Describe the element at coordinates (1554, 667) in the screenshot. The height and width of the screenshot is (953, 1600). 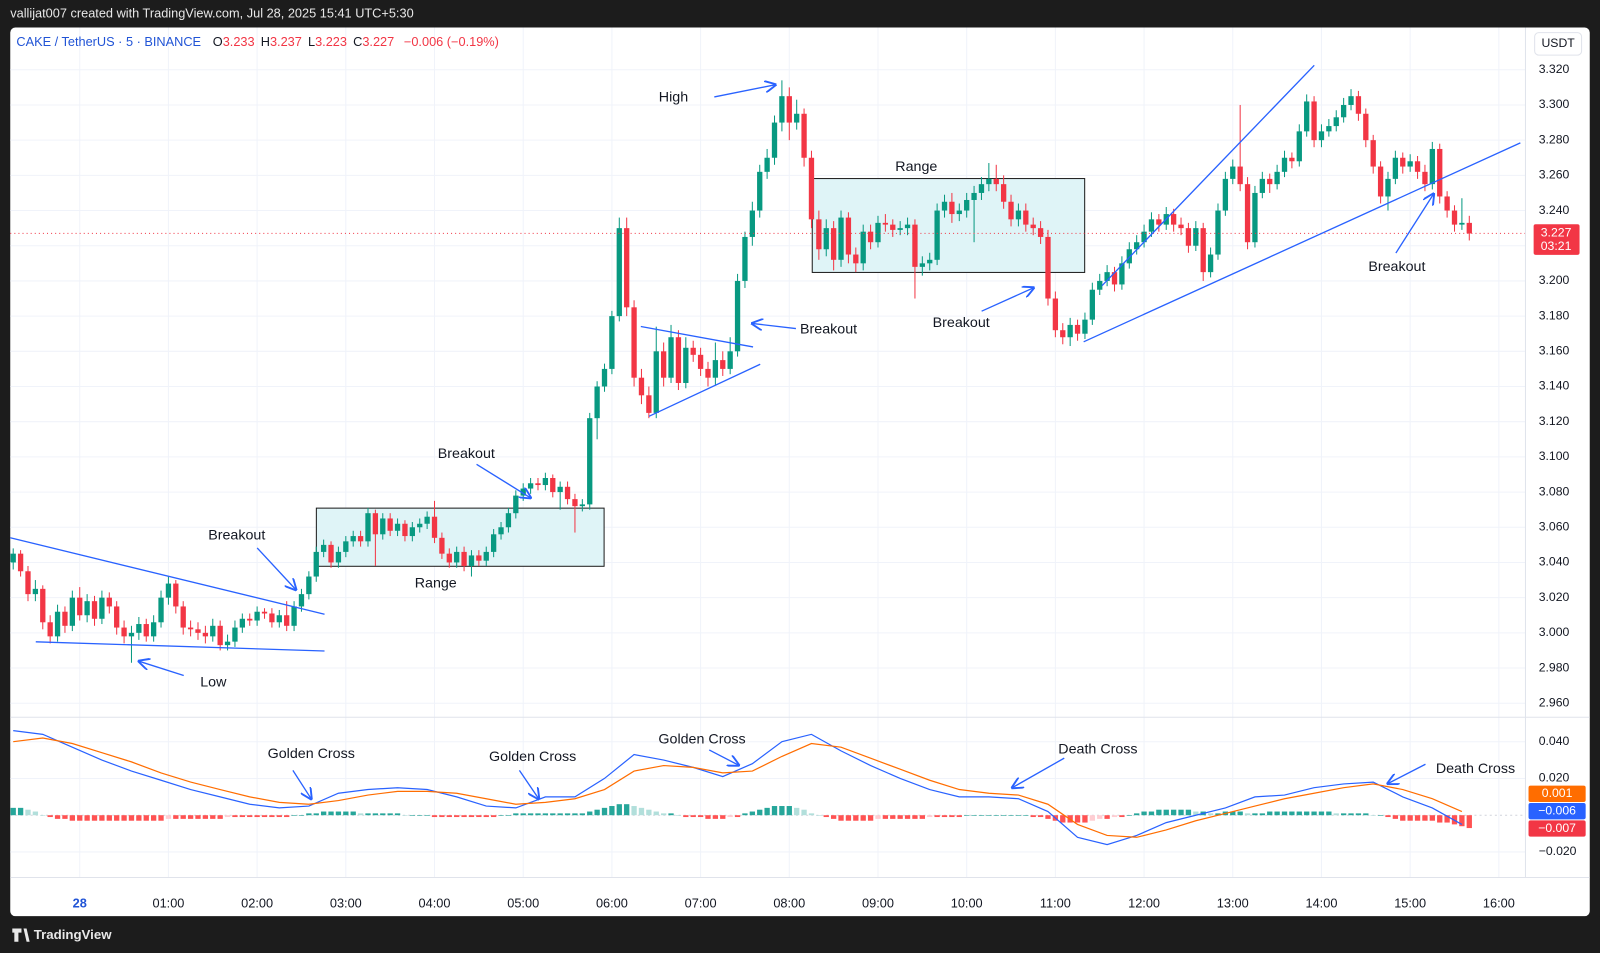
I see `y-tick-label: 2.980` at that location.